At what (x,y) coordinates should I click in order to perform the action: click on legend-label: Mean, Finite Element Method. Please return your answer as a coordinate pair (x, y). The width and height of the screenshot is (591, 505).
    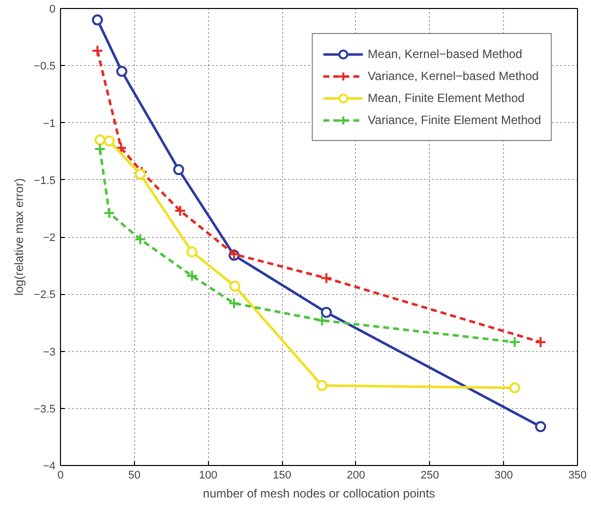
    Looking at the image, I should click on (446, 98).